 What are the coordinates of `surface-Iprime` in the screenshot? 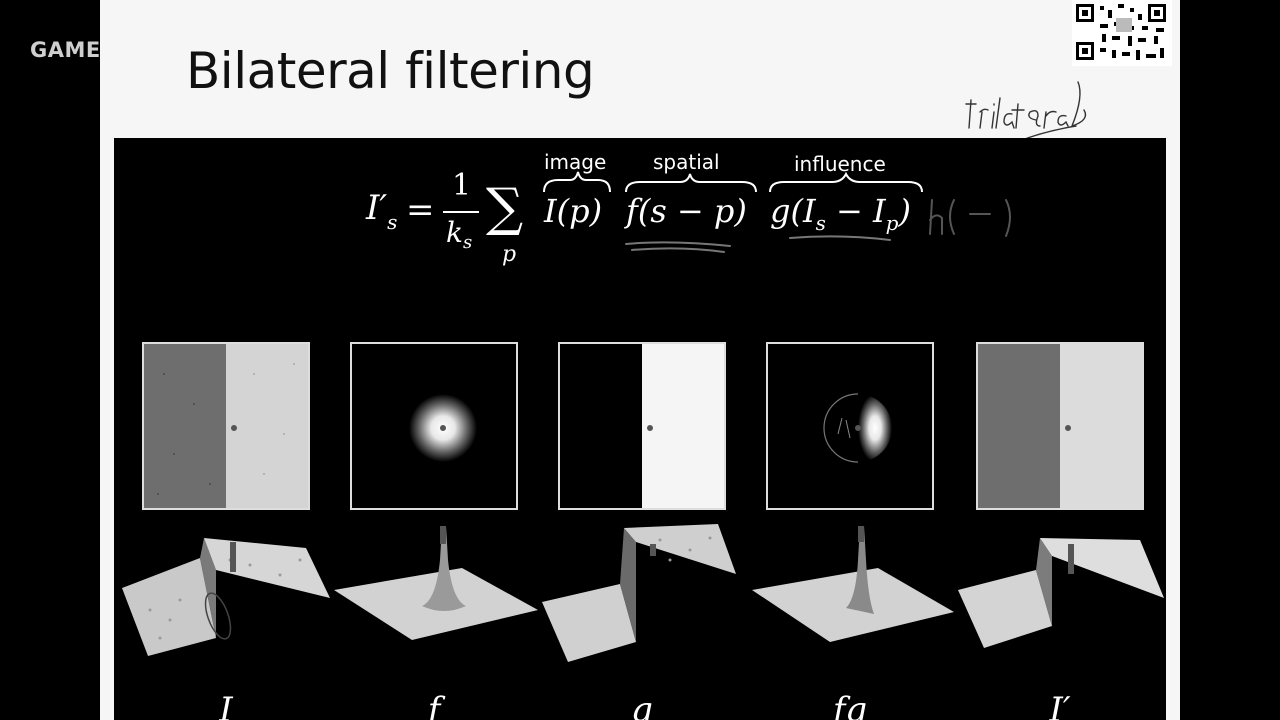 It's located at (1061, 593).